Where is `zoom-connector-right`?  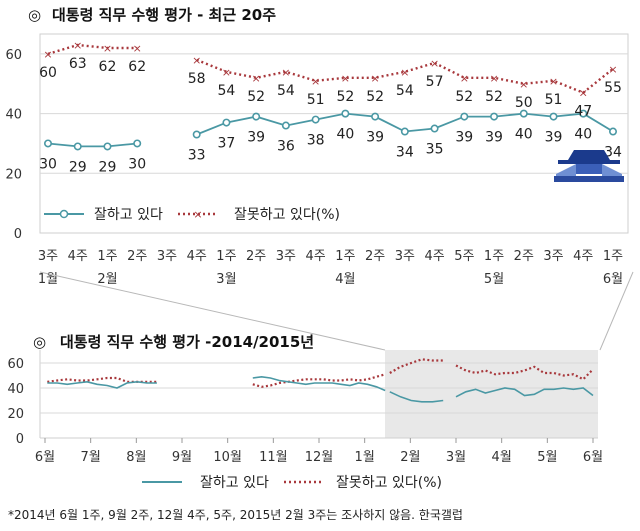
zoom-connector-right is located at coordinates (616, 311).